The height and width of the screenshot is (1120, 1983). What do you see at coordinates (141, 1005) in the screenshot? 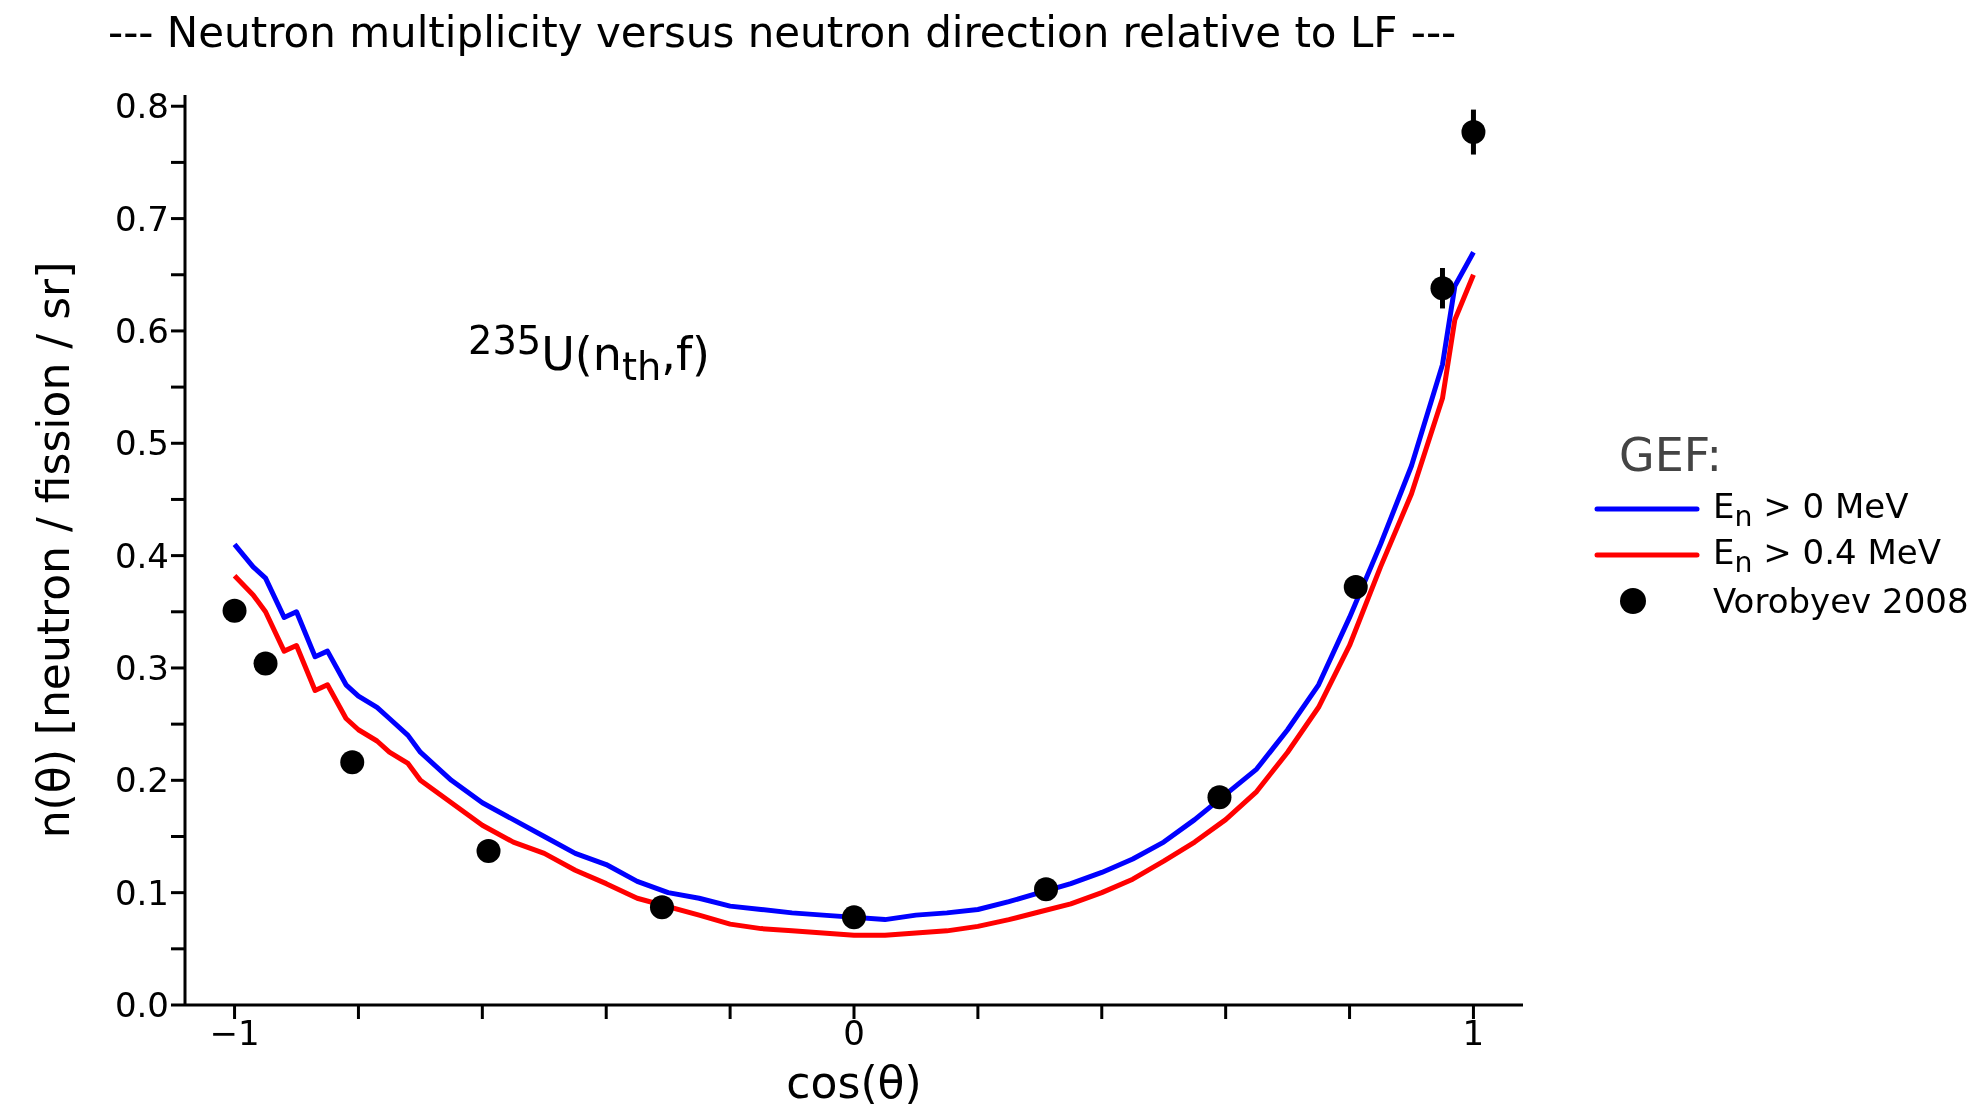
I see `y-tick-label: 0.0` at bounding box center [141, 1005].